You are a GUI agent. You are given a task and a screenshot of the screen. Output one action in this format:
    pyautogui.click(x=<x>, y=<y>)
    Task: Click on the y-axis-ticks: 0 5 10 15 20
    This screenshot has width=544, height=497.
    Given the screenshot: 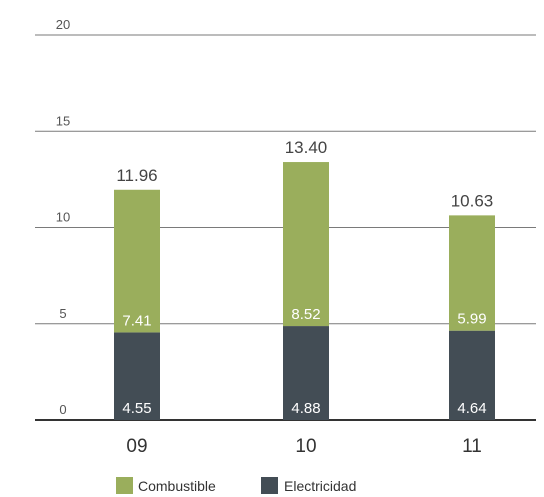 What is the action you would take?
    pyautogui.click(x=63, y=217)
    